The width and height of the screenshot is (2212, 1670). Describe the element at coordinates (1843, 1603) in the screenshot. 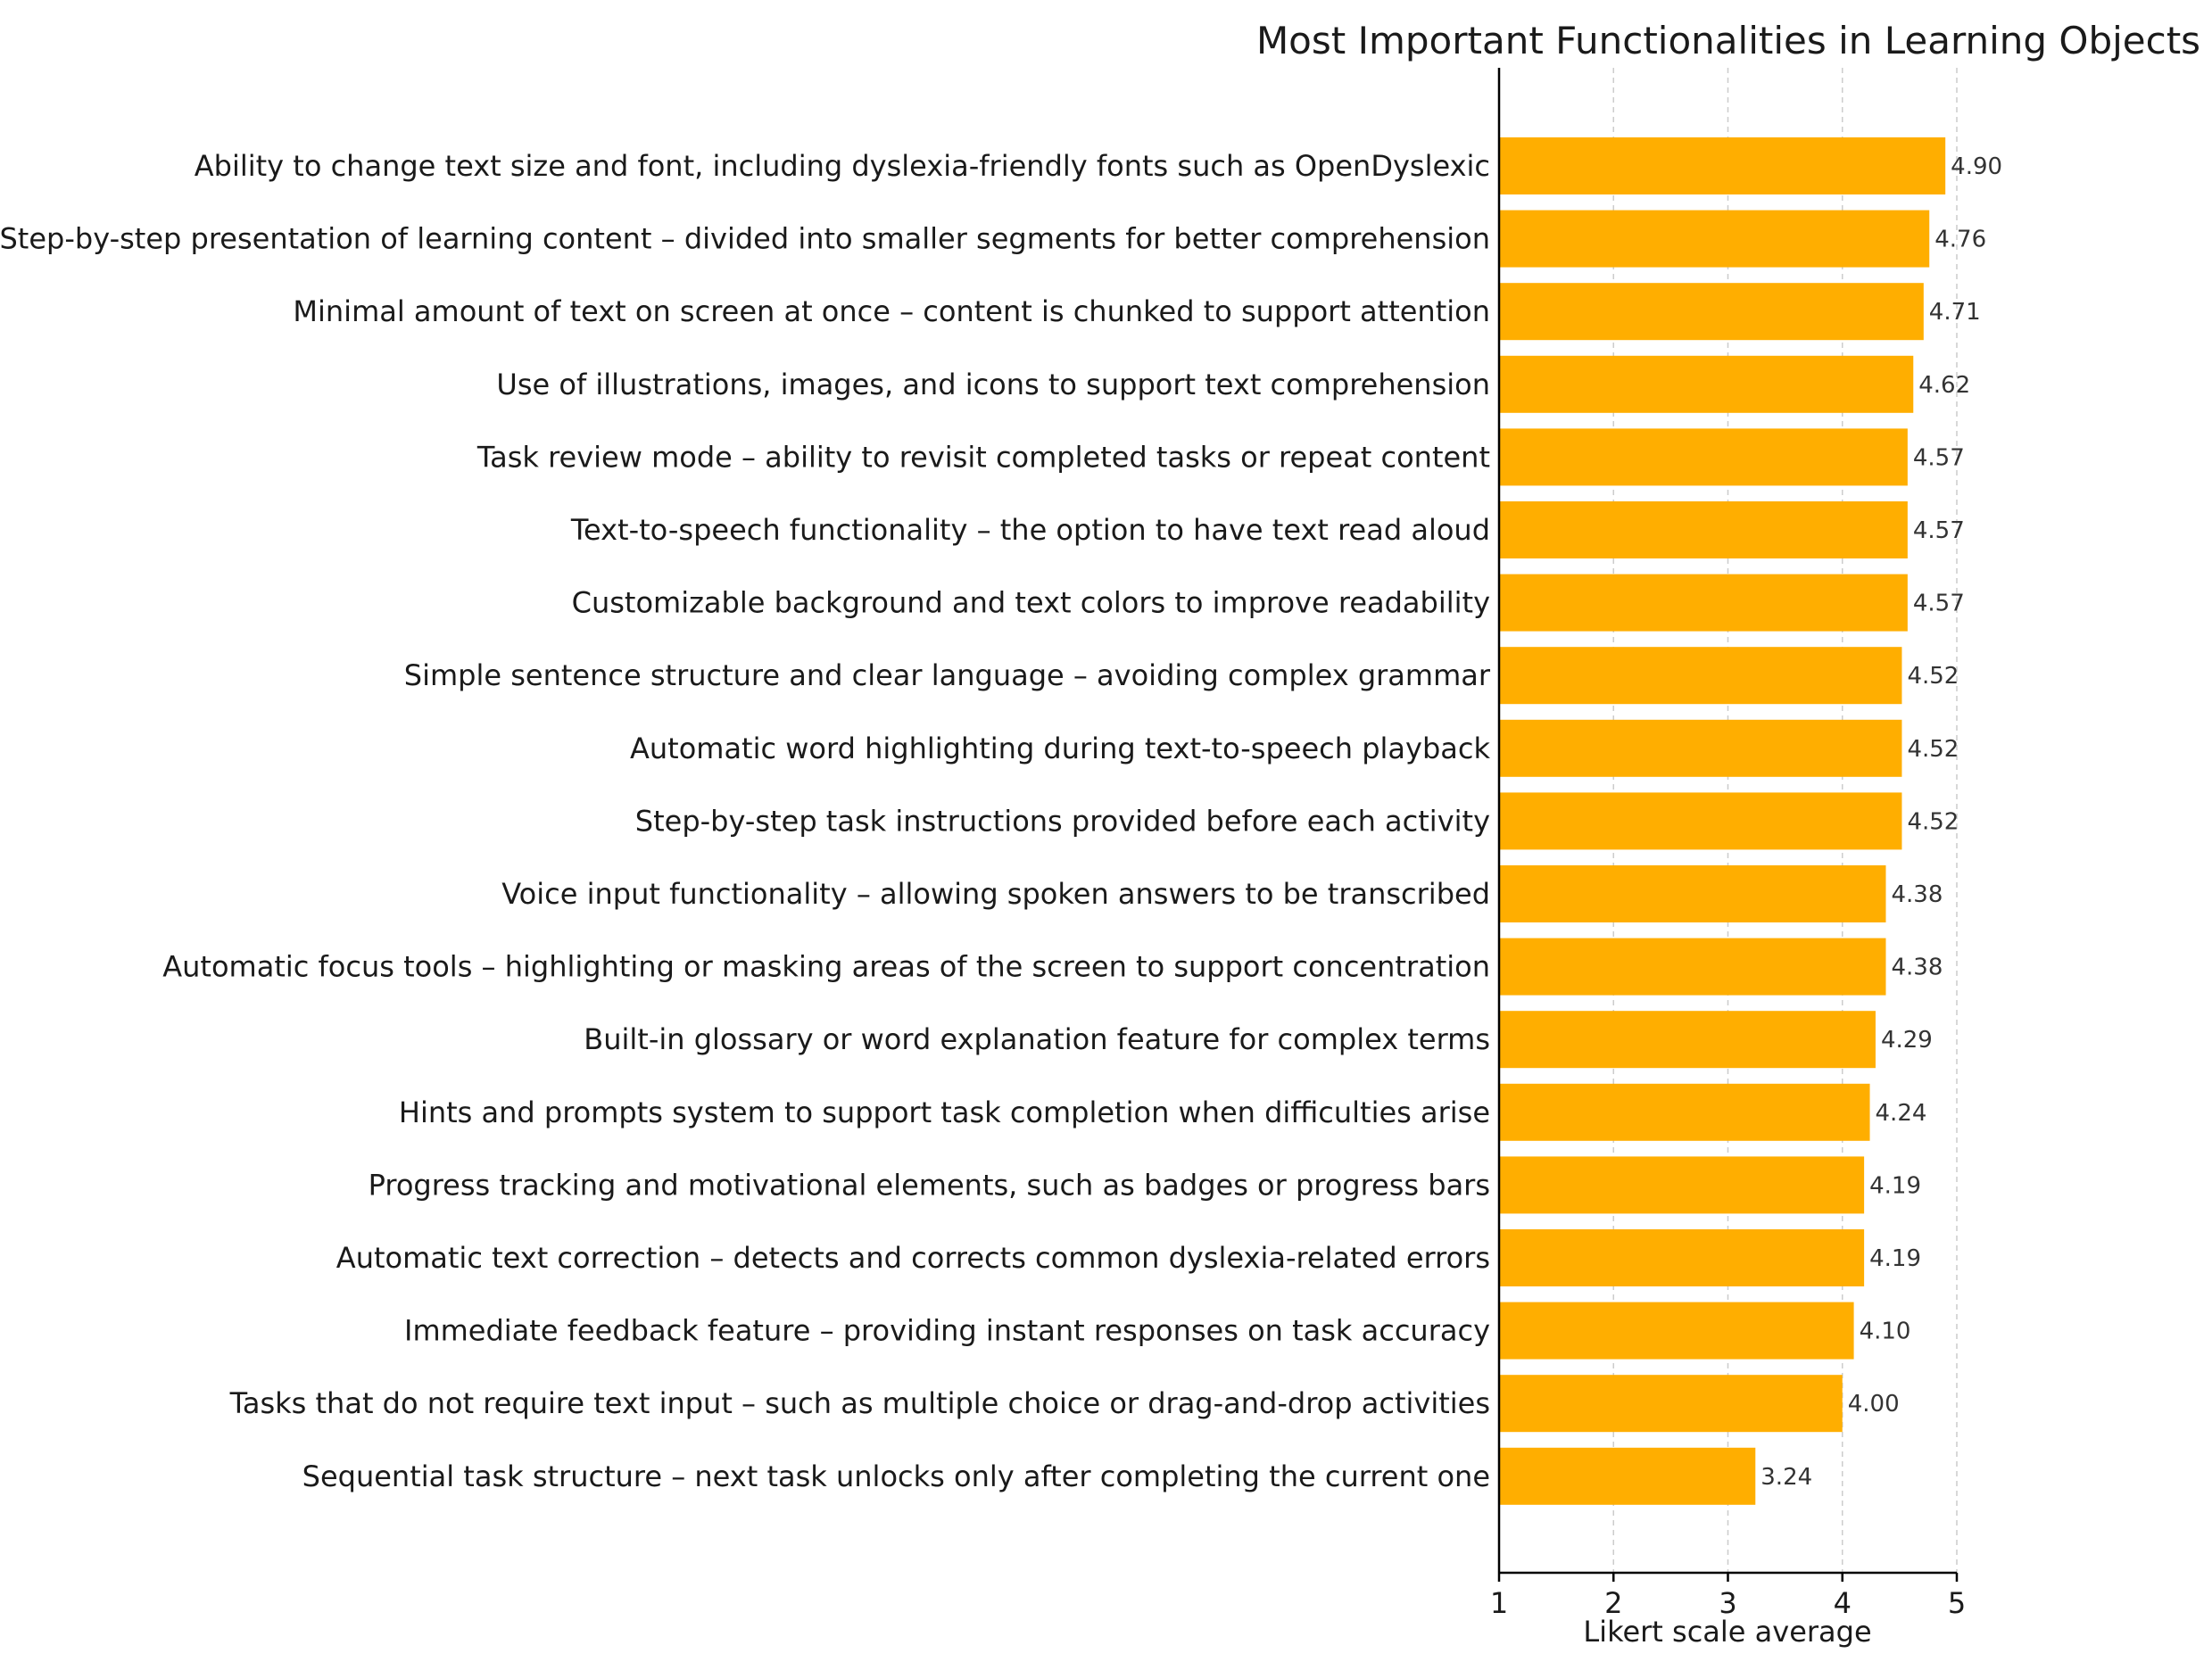

I see `x-tick-label: 4` at that location.